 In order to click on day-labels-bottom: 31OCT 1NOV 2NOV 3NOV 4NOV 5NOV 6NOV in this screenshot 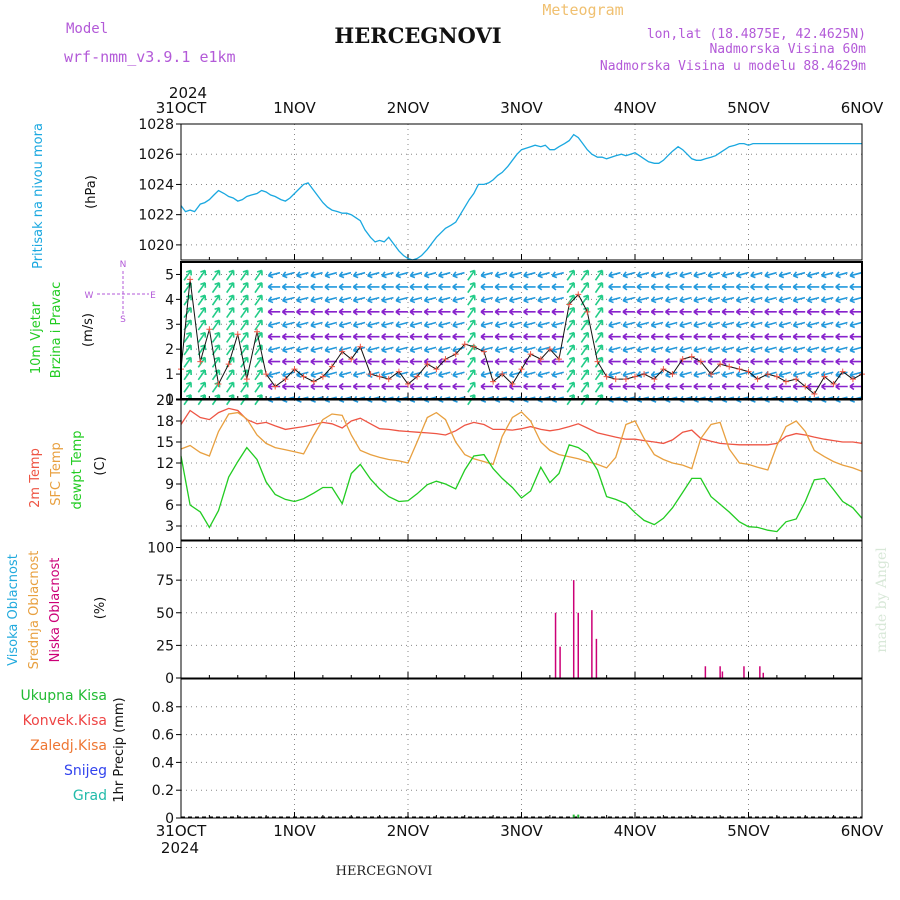, I will do `click(520, 831)`.